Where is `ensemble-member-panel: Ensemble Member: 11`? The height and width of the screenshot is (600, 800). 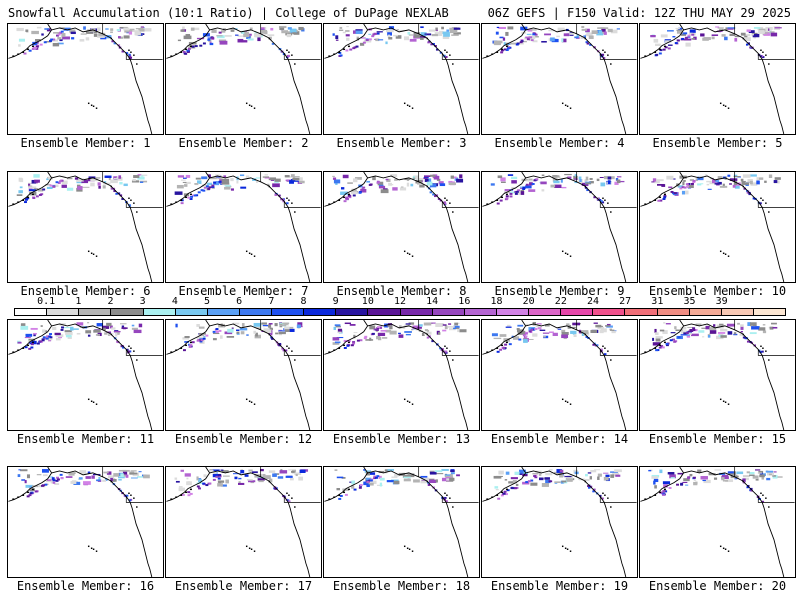 ensemble-member-panel: Ensemble Member: 11 is located at coordinates (85, 385).